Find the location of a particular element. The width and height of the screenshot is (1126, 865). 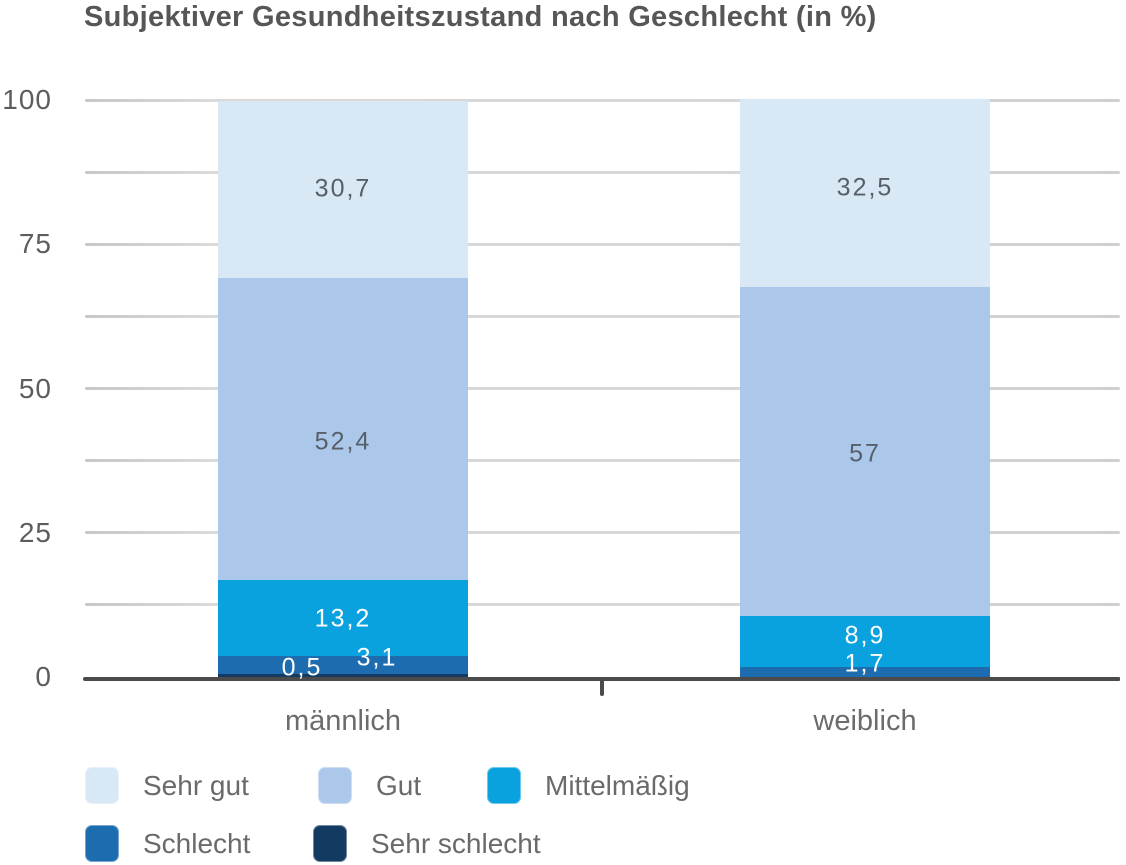

x-axis-label-weiblich: weiblich is located at coordinates (865, 721).